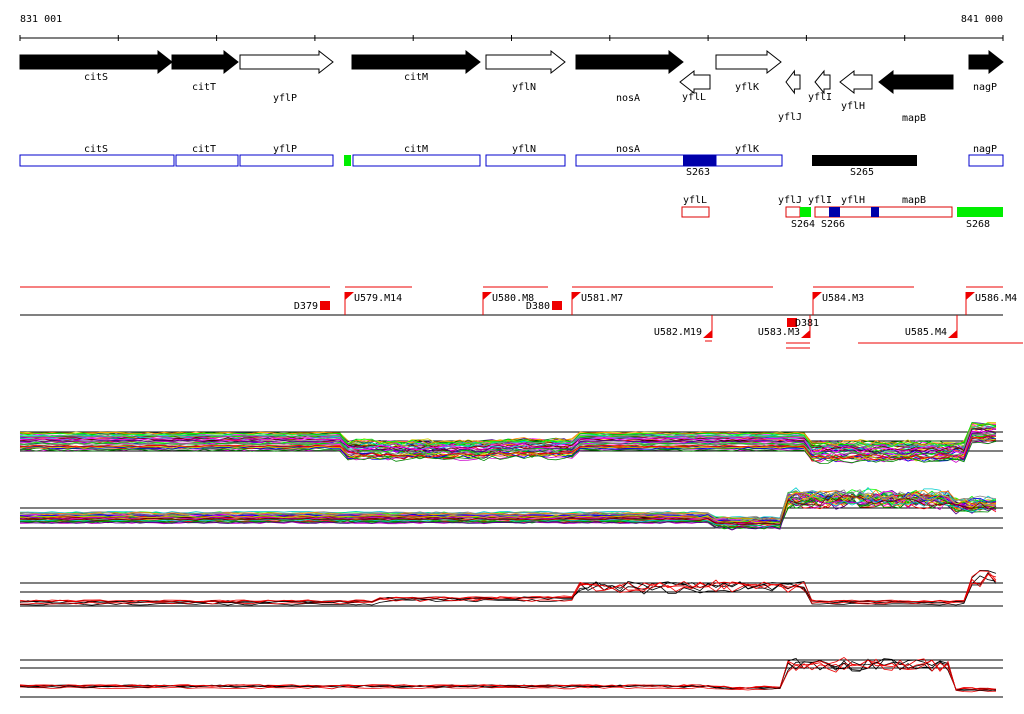  Describe the element at coordinates (779, 332) in the screenshot. I see `promoter-label: U583.M3` at that location.